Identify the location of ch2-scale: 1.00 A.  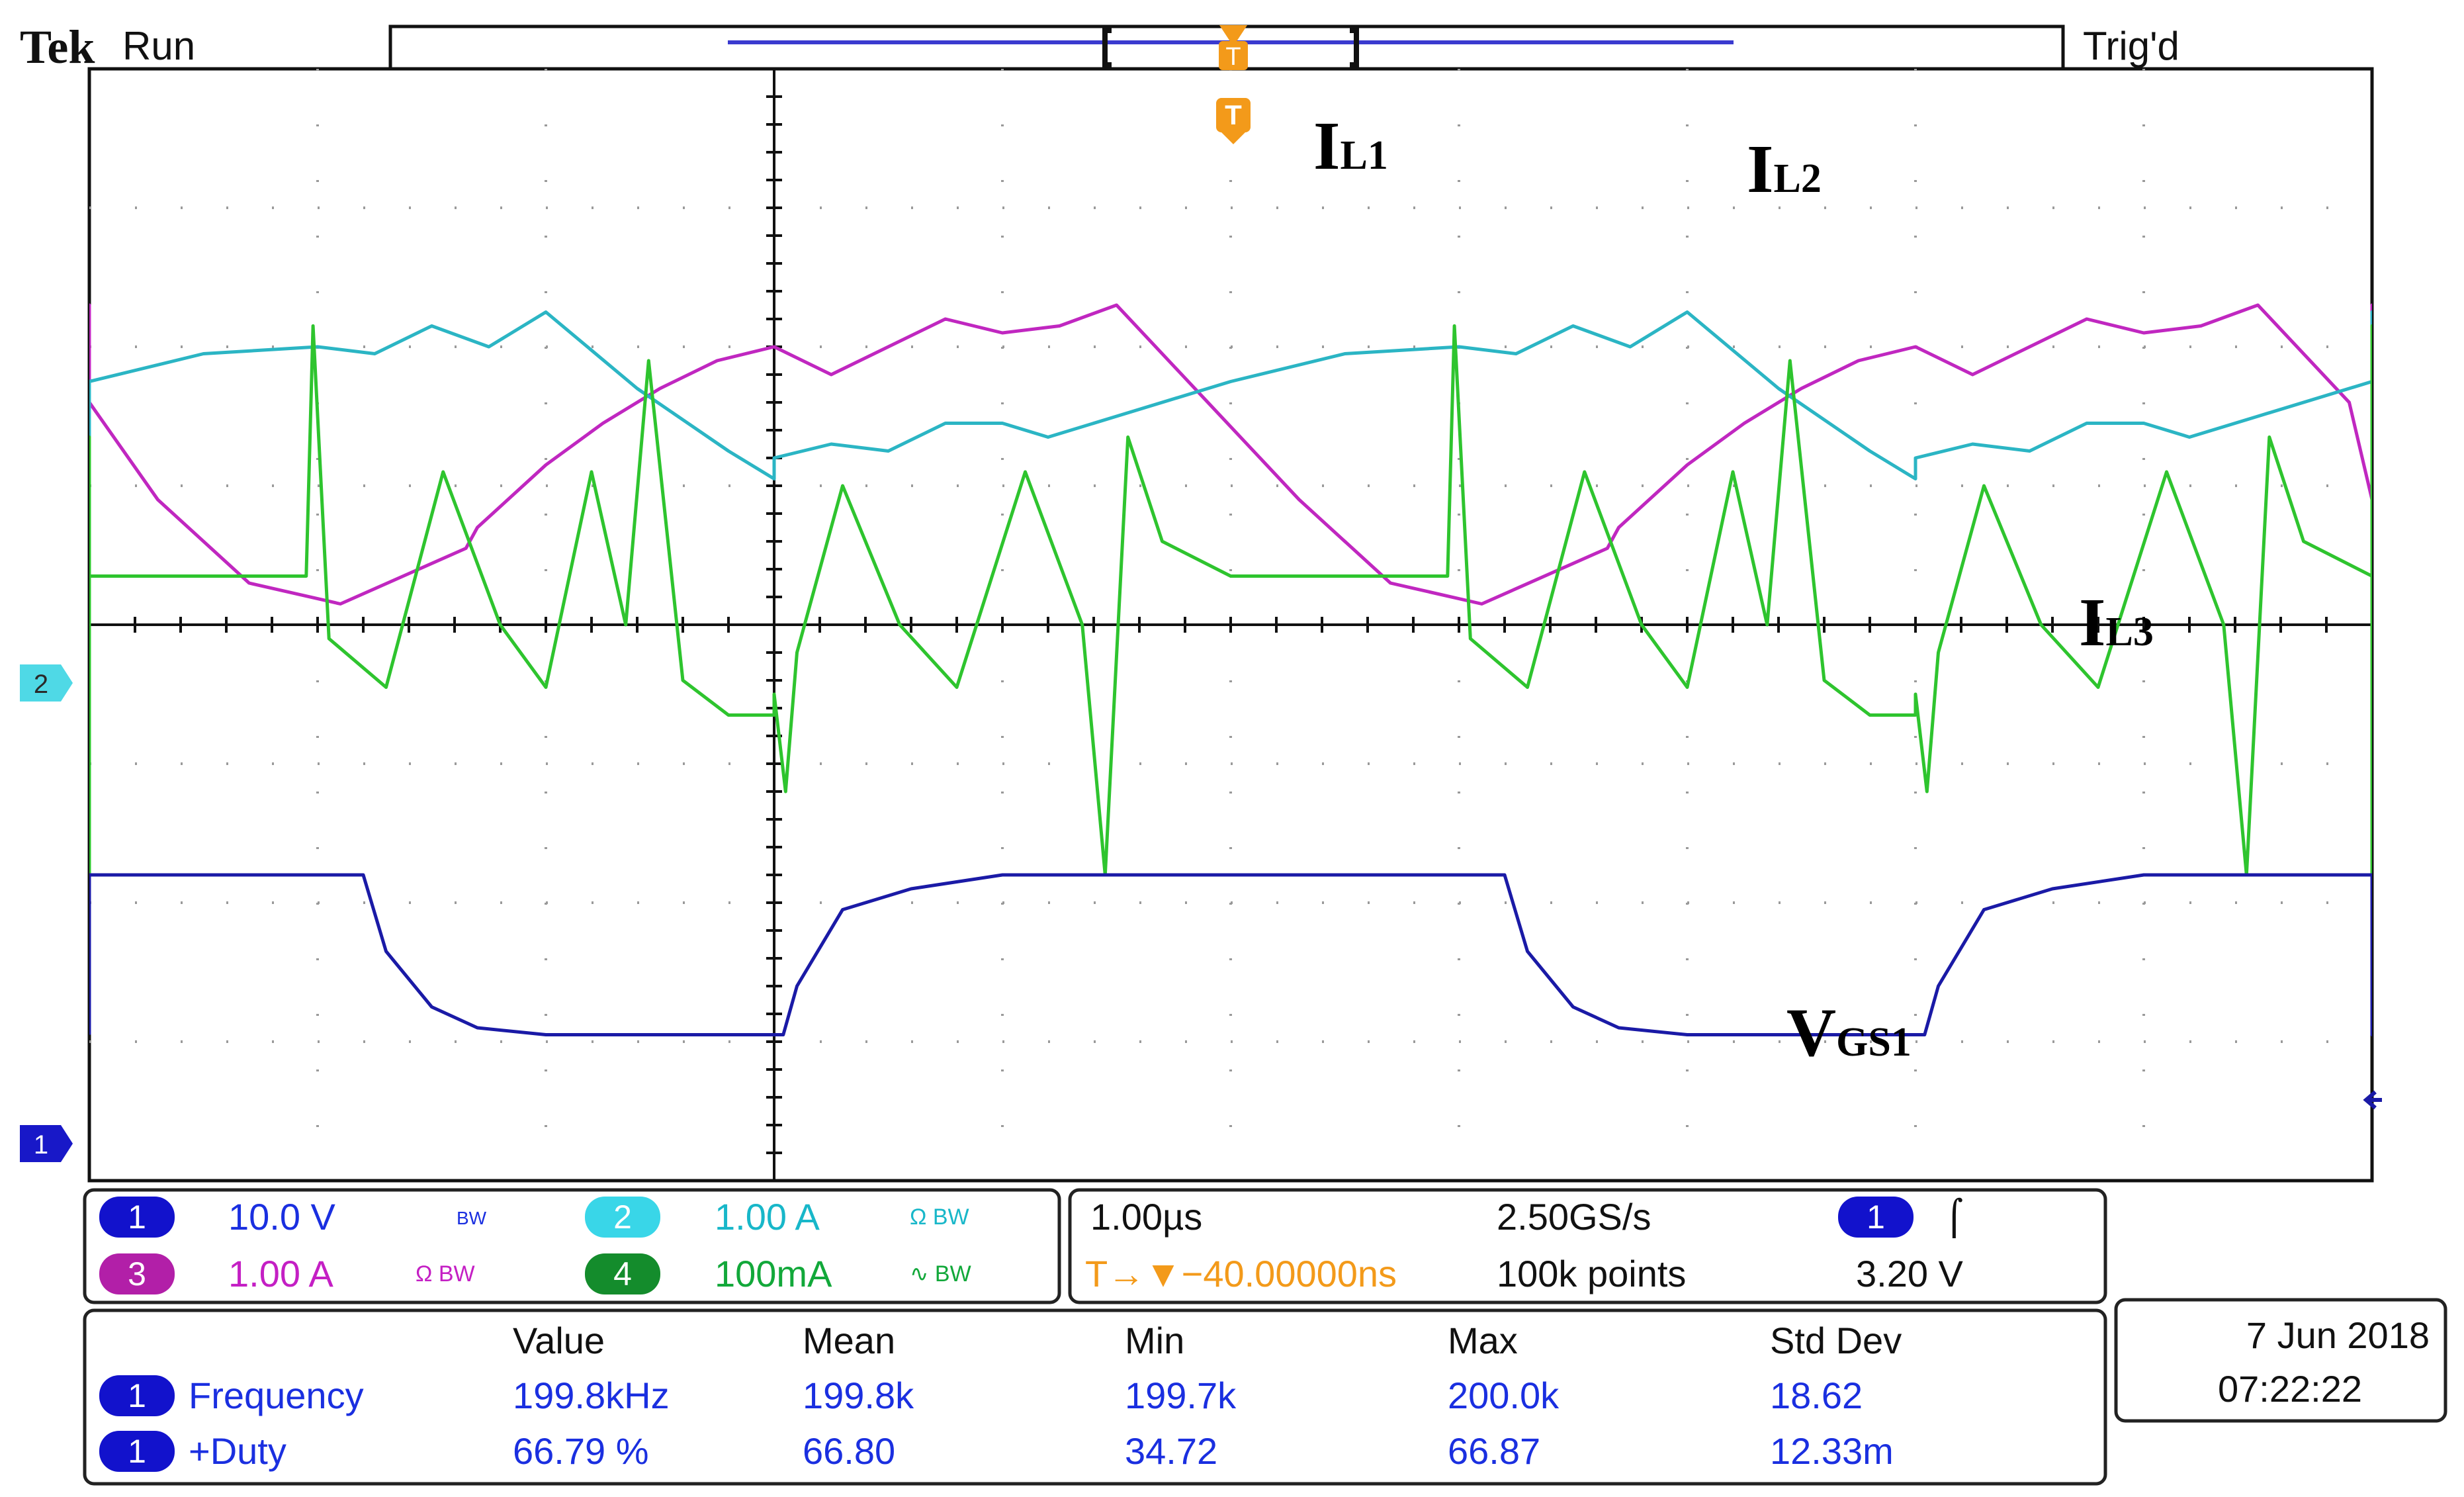
(767, 1217).